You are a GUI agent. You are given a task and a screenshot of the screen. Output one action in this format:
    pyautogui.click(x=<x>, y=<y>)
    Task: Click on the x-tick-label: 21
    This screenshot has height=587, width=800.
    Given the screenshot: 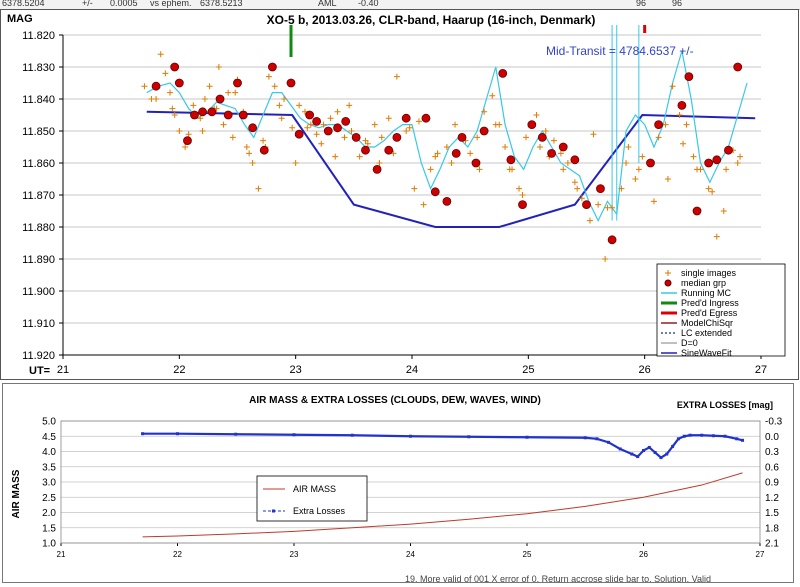 What is the action you would take?
    pyautogui.click(x=63, y=370)
    